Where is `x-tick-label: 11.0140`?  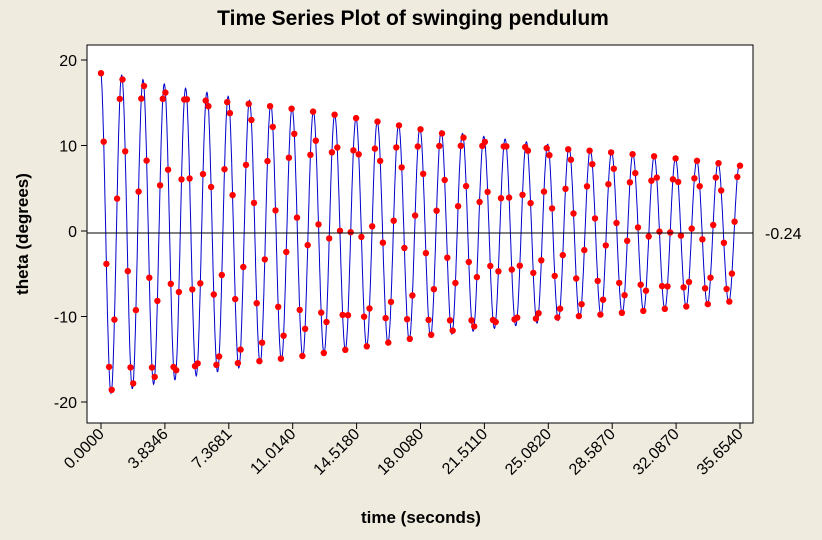 x-tick-label: 11.0140 is located at coordinates (273, 452).